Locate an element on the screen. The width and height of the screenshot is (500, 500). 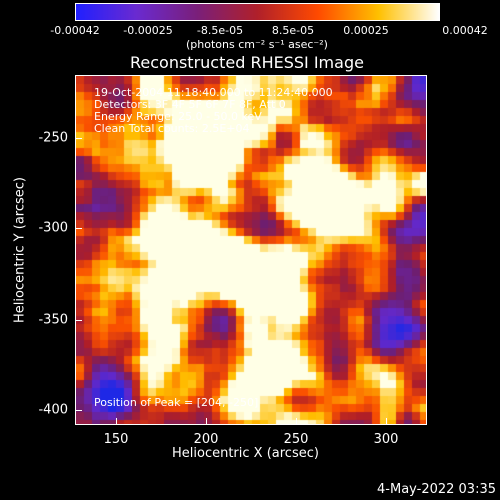
y-axis-label: Heliocentric Y (arcsec) is located at coordinates (20, 250).